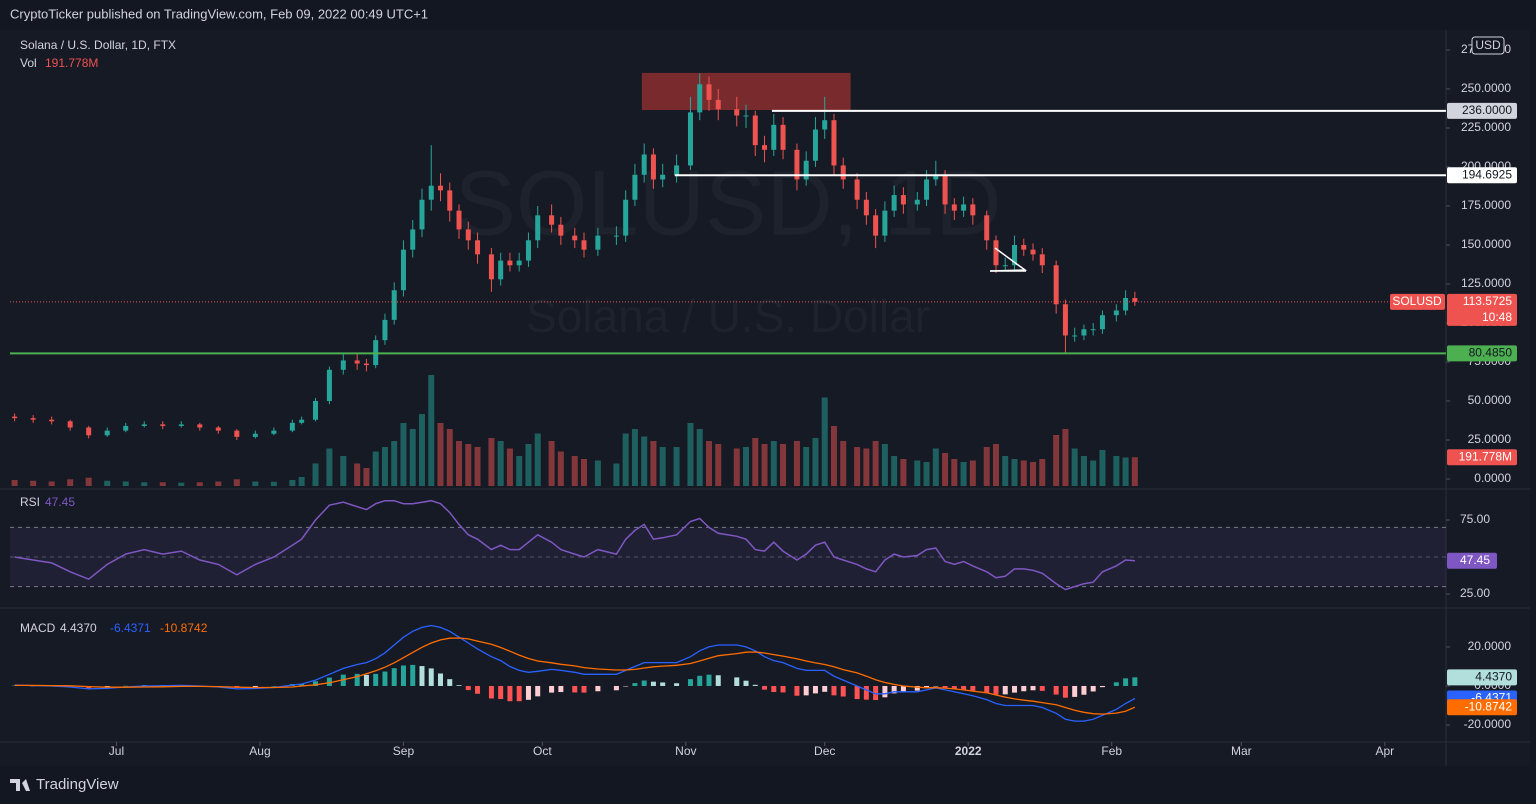  Describe the element at coordinates (38, 628) in the screenshot. I see `legend-macd-name: MACD` at that location.